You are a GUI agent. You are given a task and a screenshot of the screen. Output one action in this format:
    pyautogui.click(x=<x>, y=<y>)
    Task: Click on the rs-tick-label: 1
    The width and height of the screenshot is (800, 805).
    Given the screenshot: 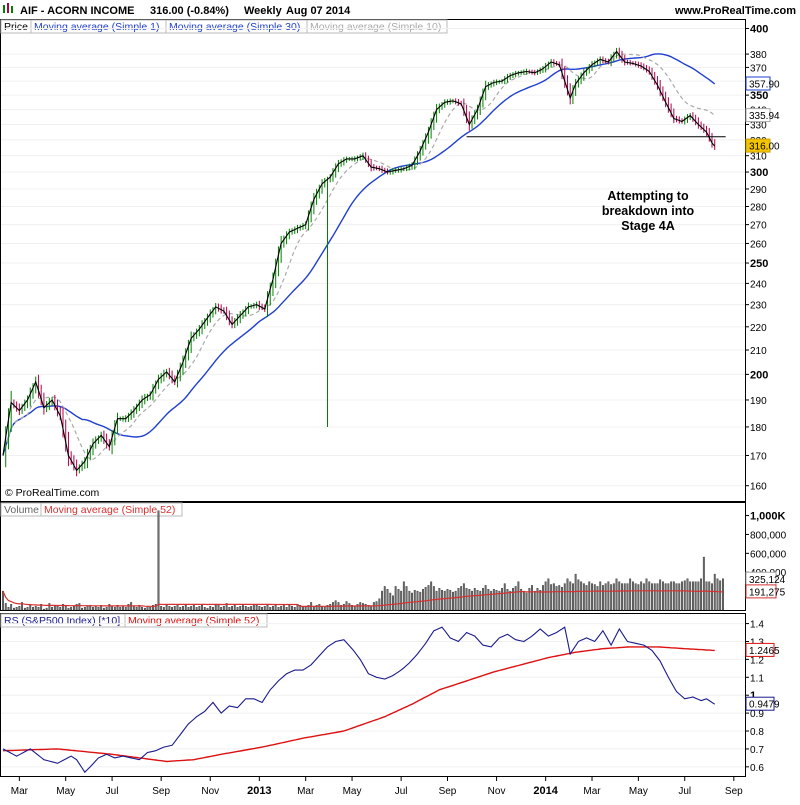 What is the action you would take?
    pyautogui.click(x=753, y=696)
    